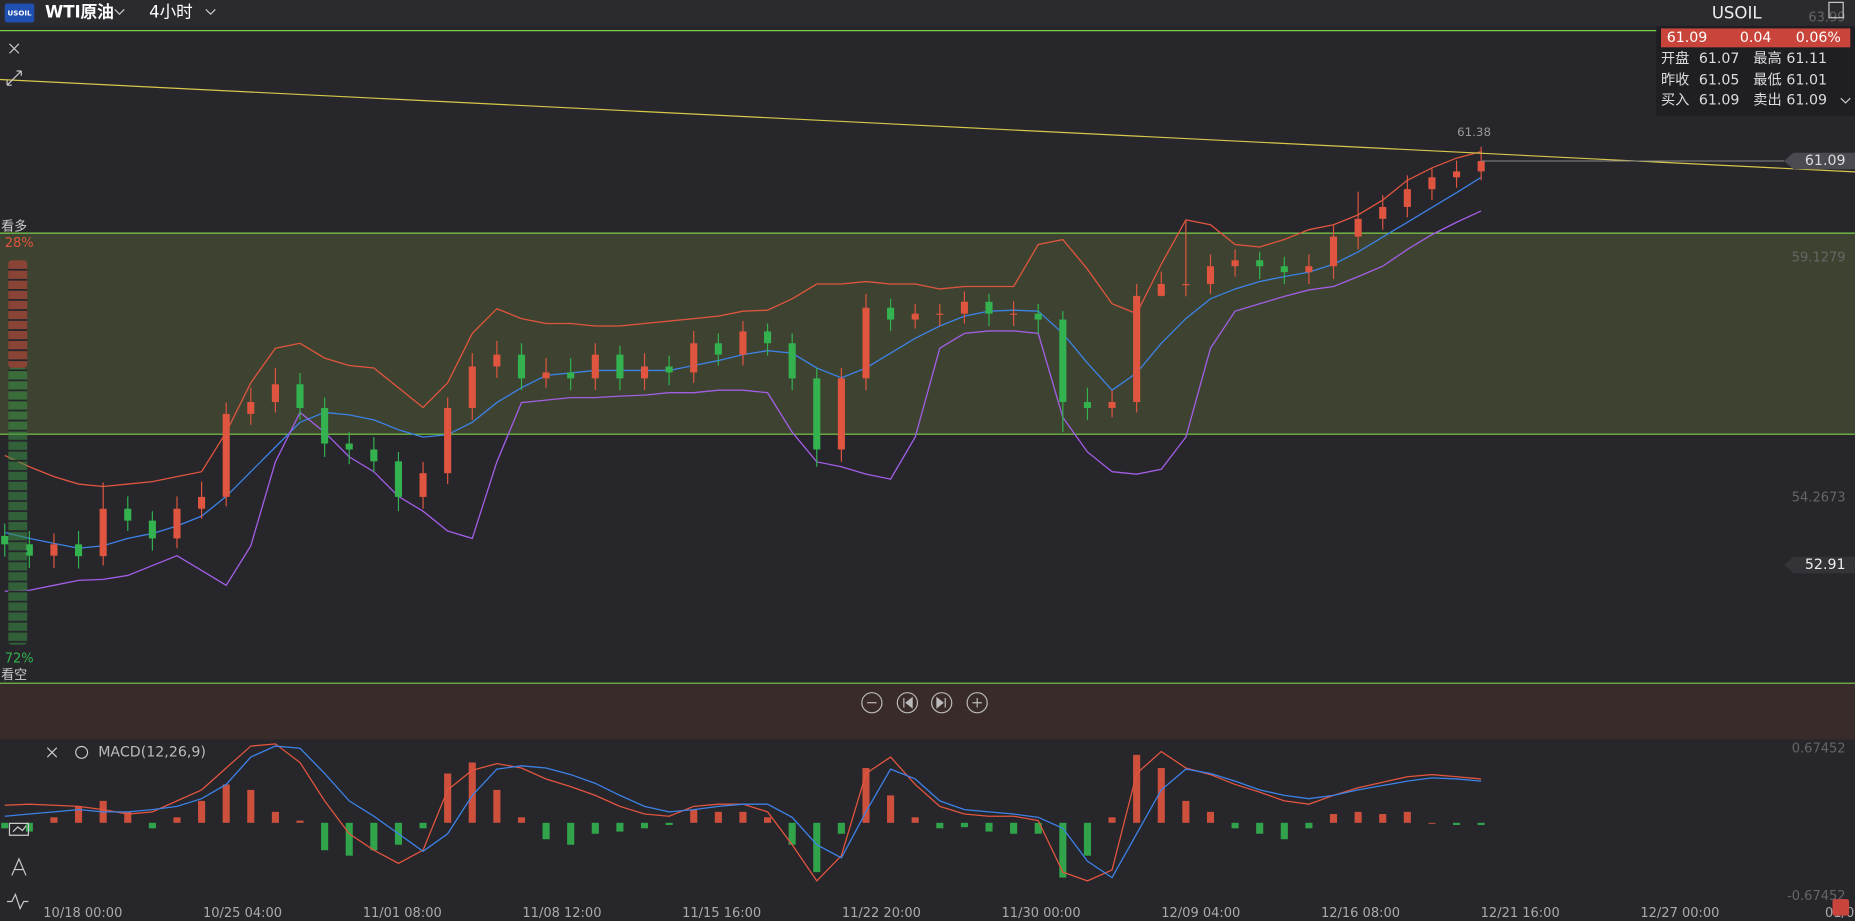  What do you see at coordinates (1675, 58) in the screenshot?
I see `quote-cell: 开盘` at bounding box center [1675, 58].